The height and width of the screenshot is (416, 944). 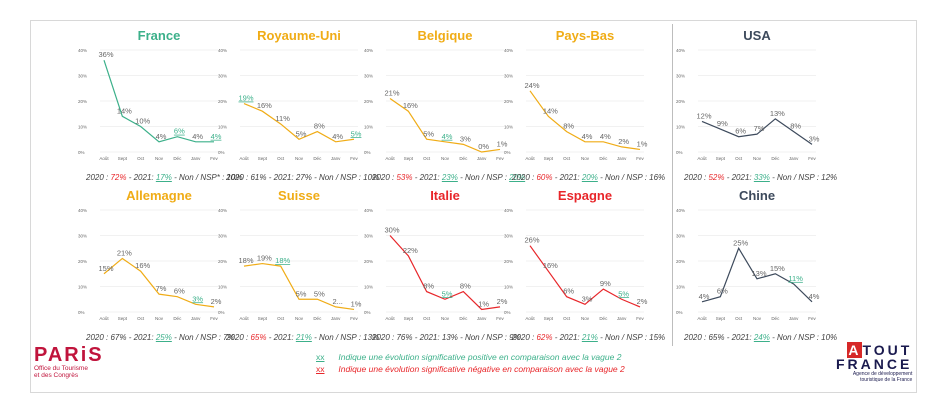 I want to click on footnote-segment: 33%, so click(x=761, y=177).